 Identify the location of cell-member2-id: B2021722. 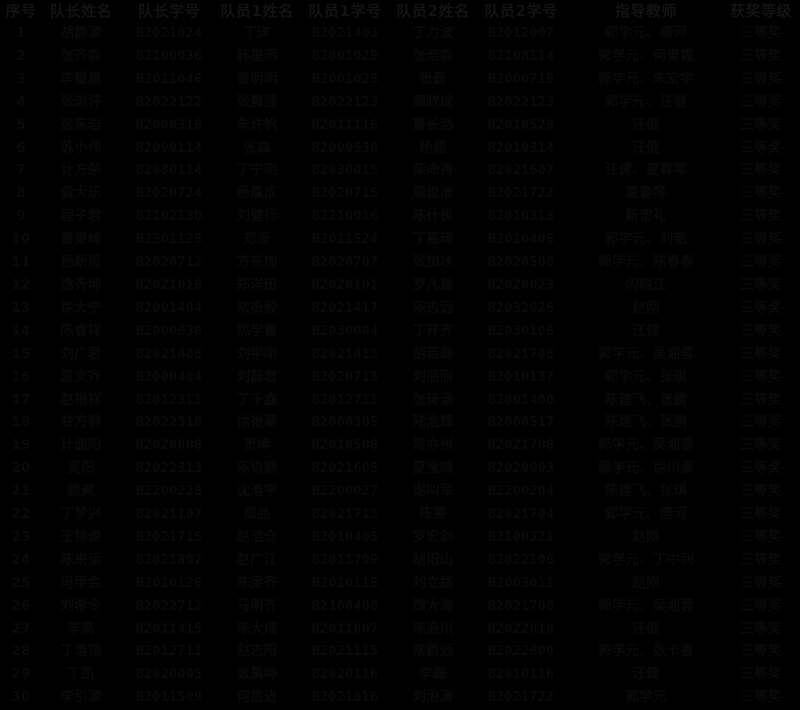
(521, 697).